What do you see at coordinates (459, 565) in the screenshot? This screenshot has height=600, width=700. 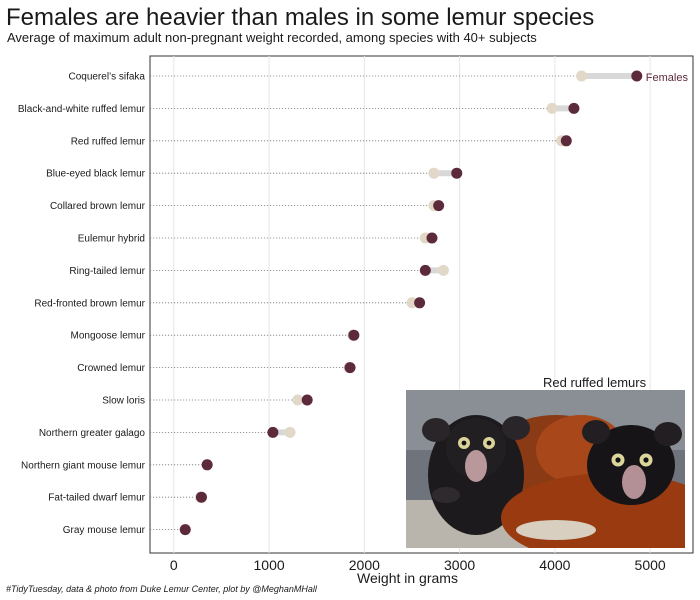 I see `x-tick-label: 3000` at bounding box center [459, 565].